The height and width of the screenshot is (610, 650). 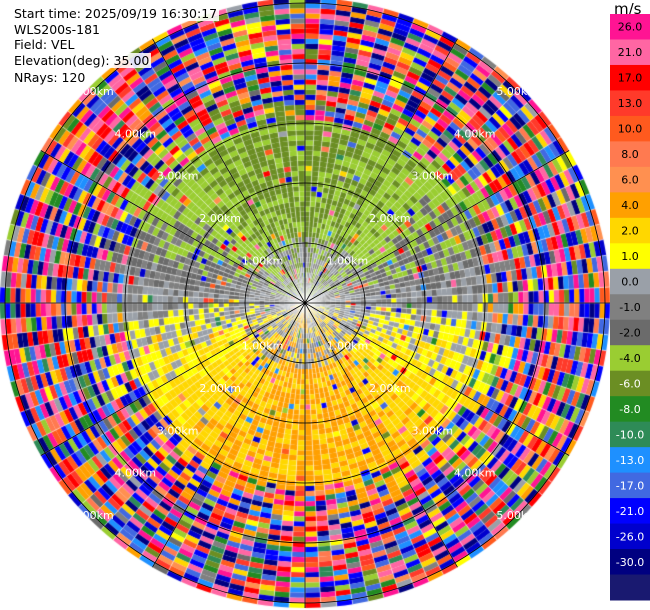 I want to click on colorbar-tick-label: -8.0, so click(x=629, y=409).